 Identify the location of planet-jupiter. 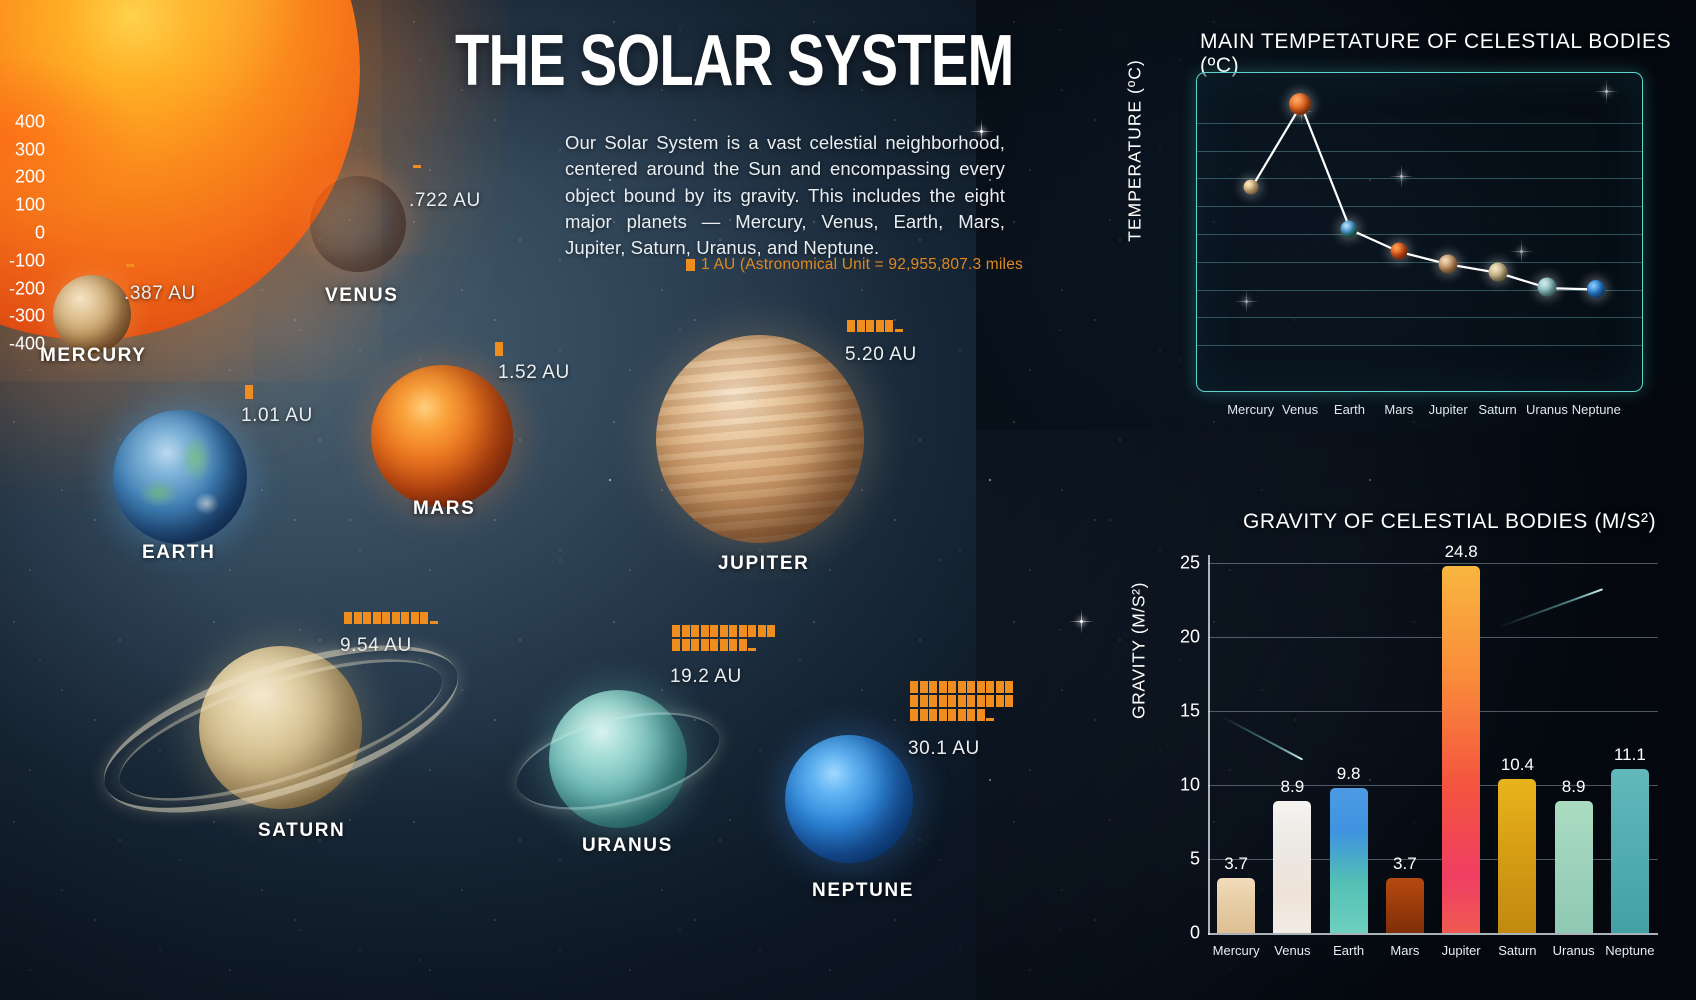
(760, 439).